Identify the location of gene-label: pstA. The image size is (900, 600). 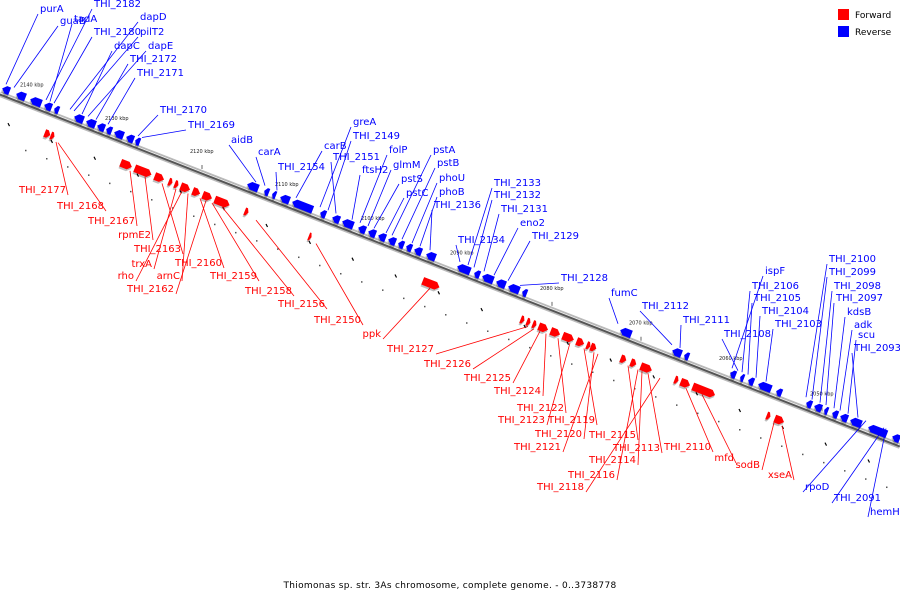
(444, 150).